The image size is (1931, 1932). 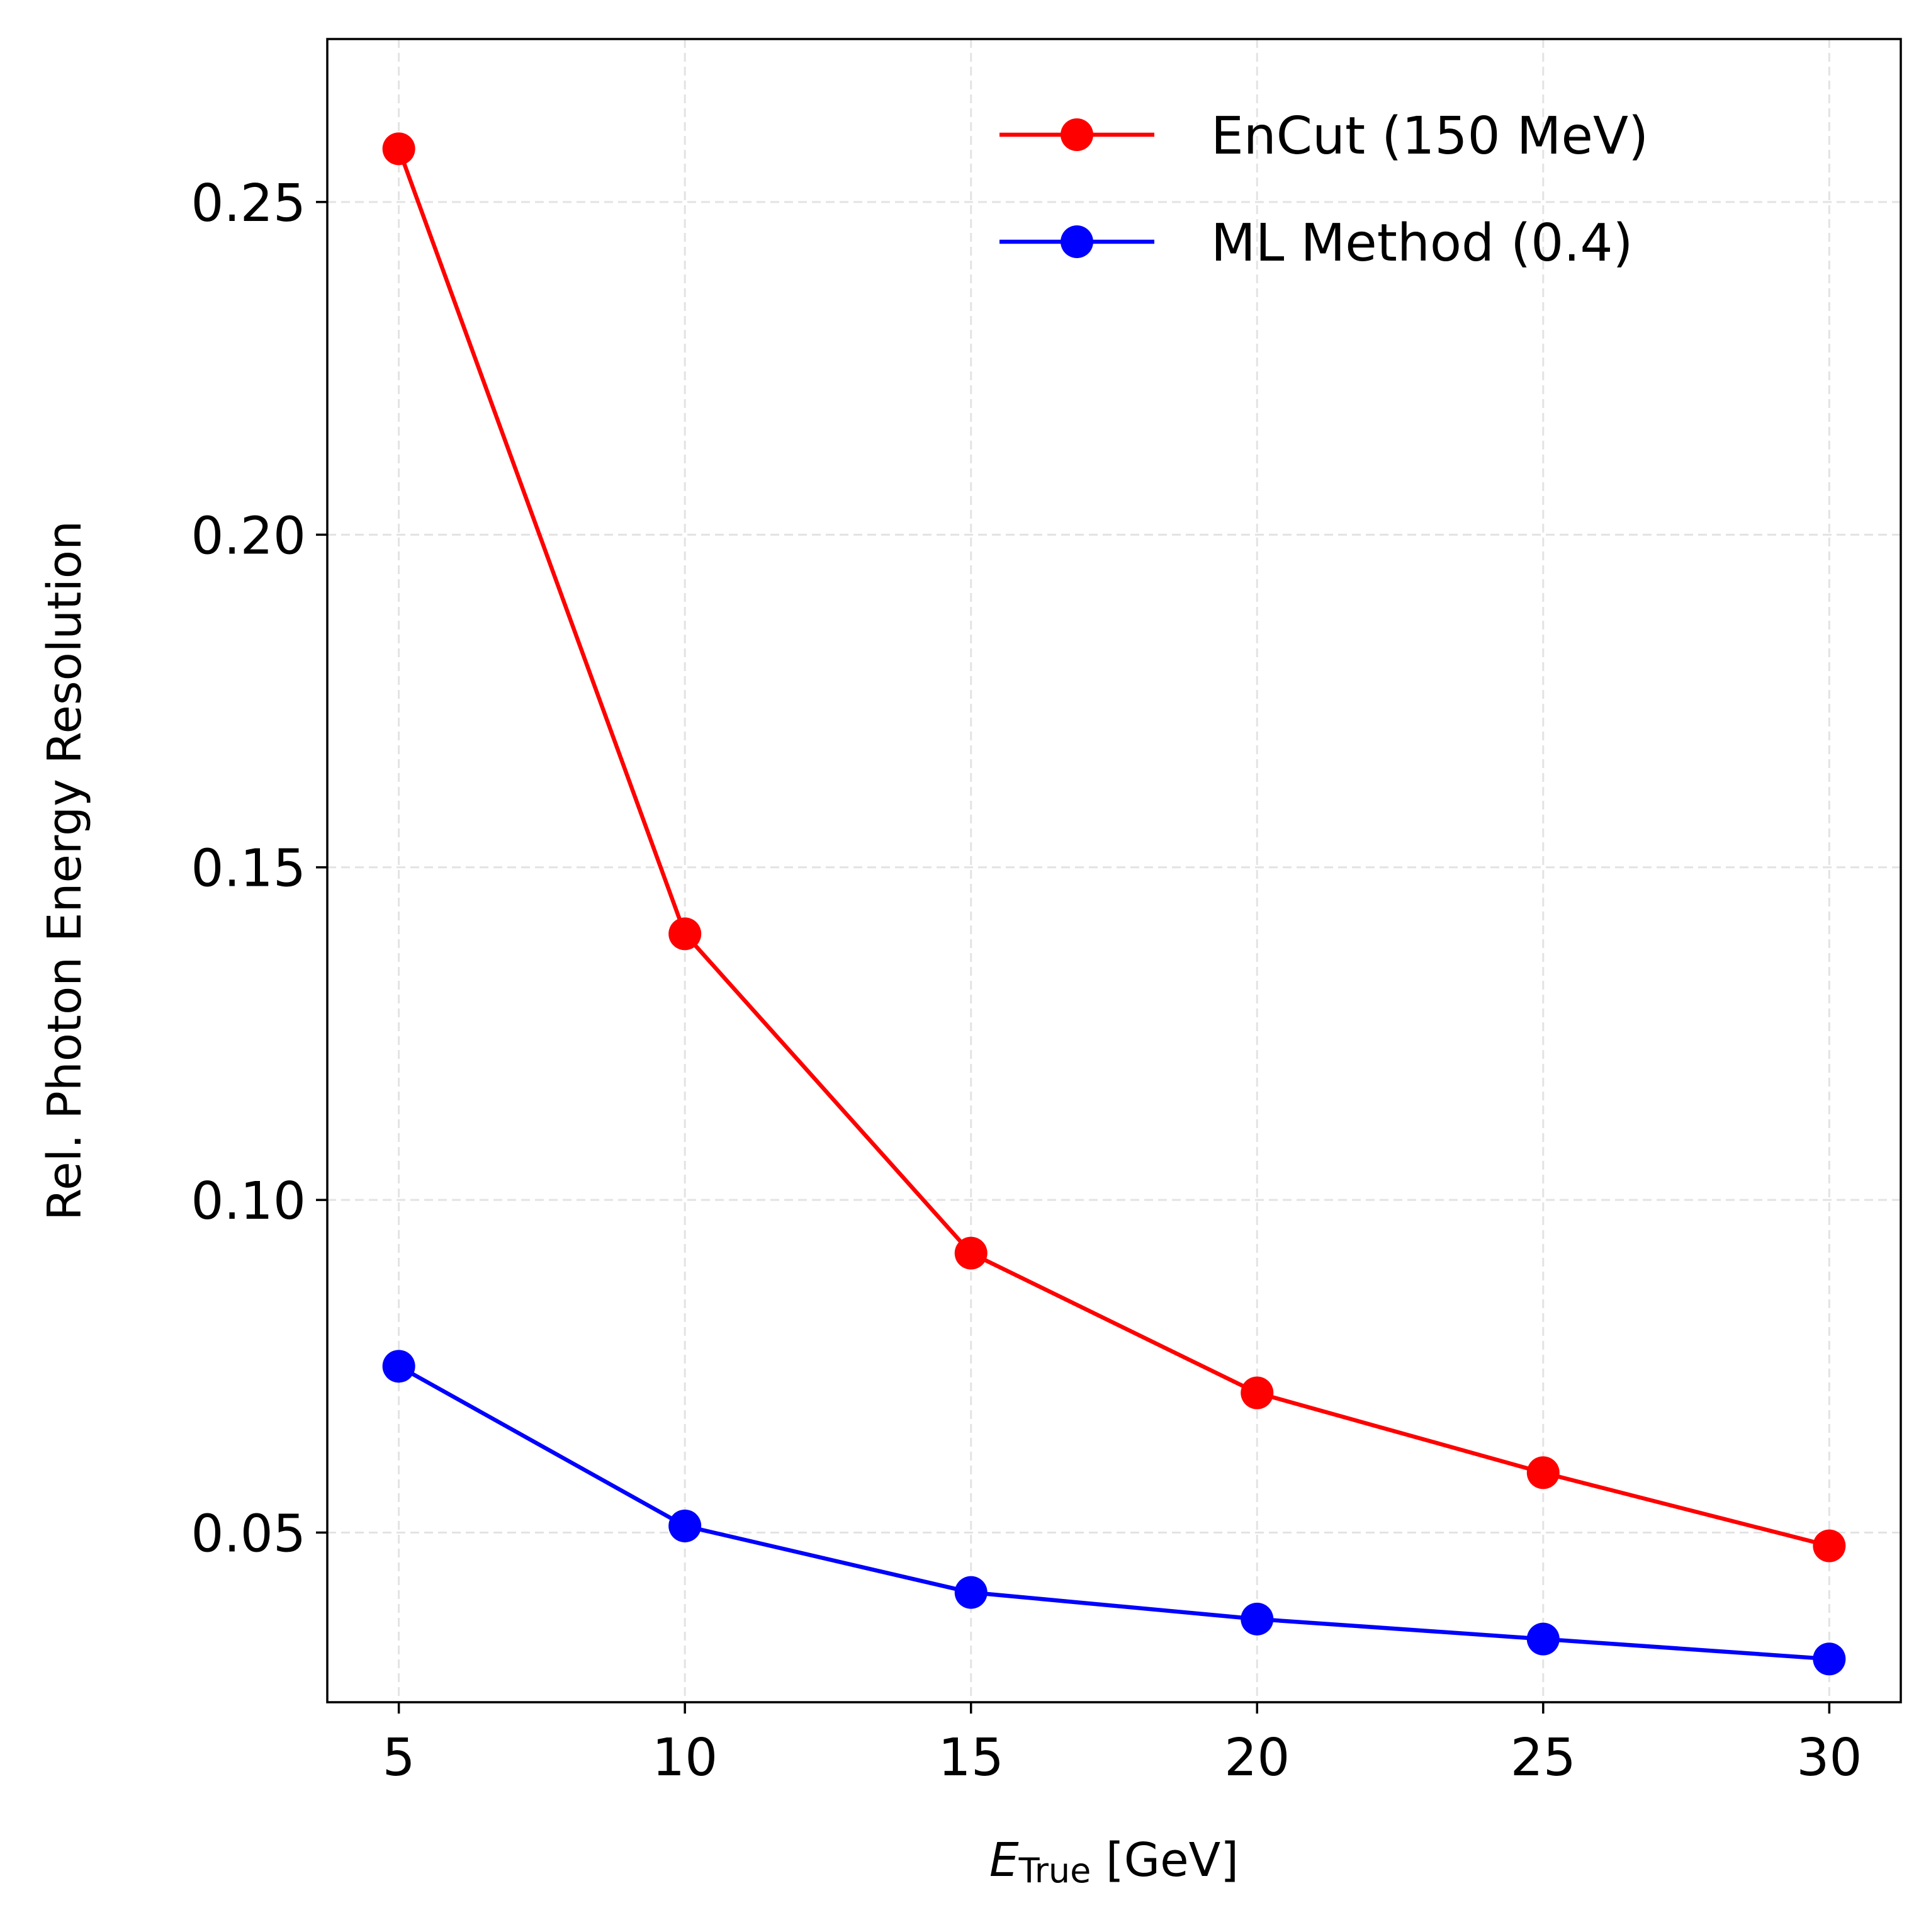 What do you see at coordinates (65, 871) in the screenshot?
I see `y-axis-label: Rel. Photon Energy Resolution` at bounding box center [65, 871].